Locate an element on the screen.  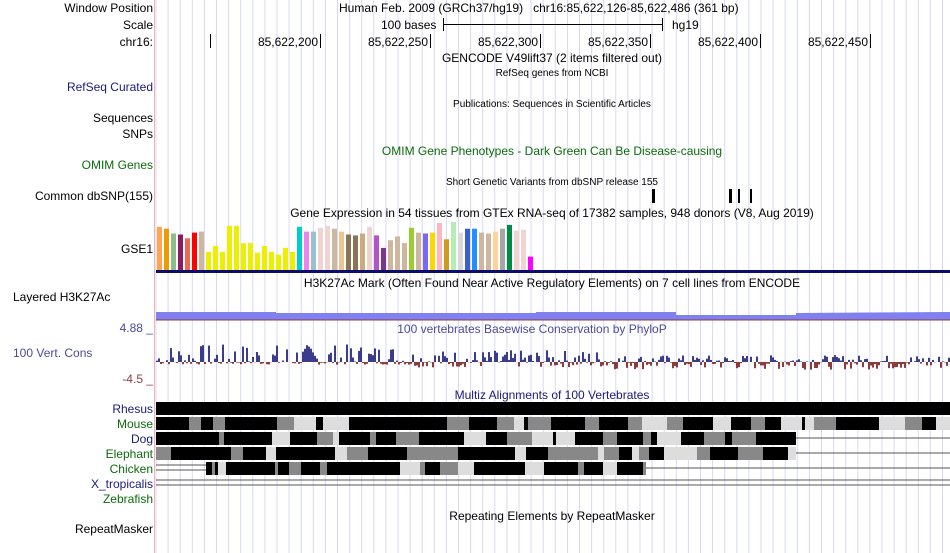
track-label-phylop: 100 Vert. Cons is located at coordinates (53, 353).